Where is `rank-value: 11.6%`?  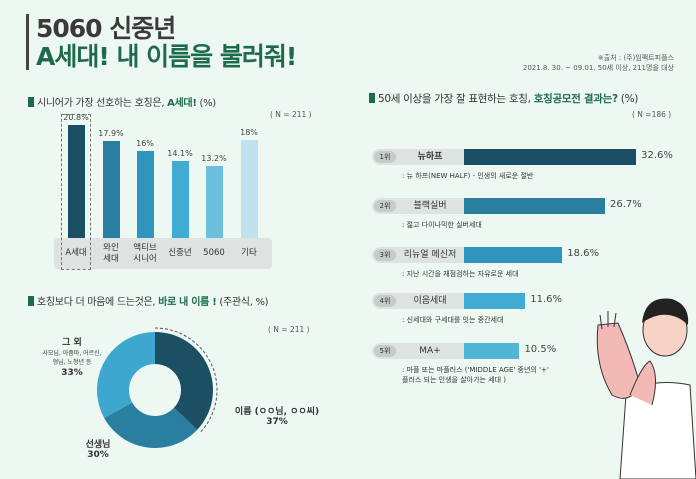 rank-value: 11.6% is located at coordinates (546, 299).